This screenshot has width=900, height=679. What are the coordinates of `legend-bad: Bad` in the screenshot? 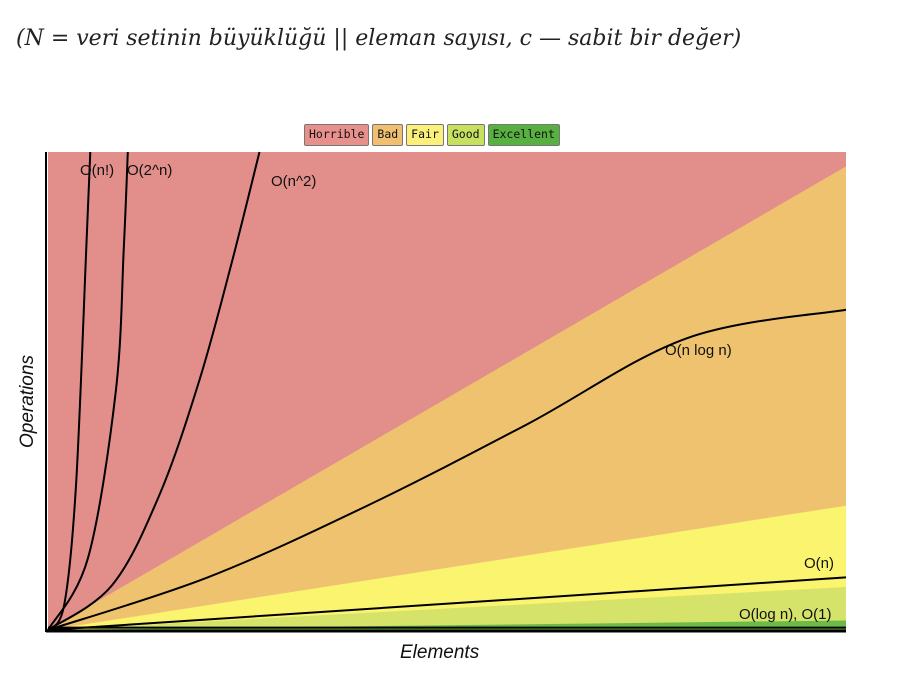 It's located at (388, 135).